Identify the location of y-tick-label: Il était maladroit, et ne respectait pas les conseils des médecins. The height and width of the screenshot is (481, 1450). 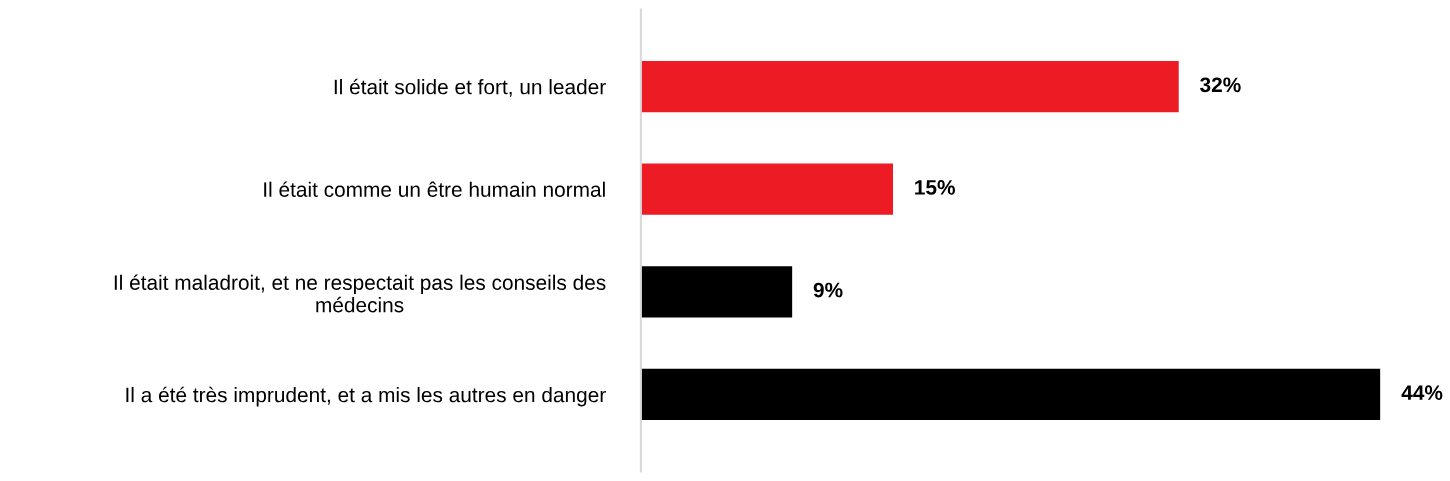
(360, 293).